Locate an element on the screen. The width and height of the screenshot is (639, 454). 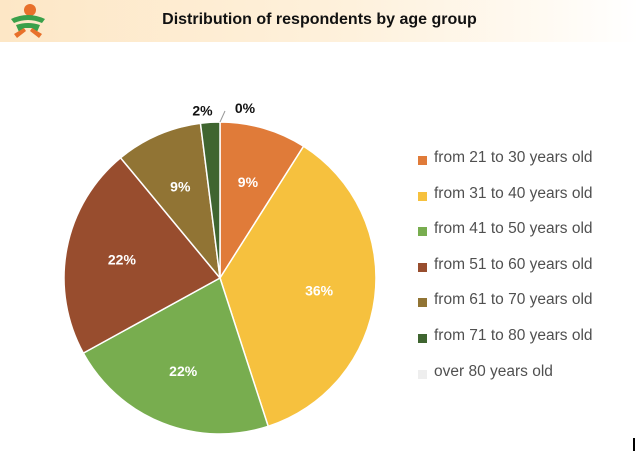
slice-label: 0% is located at coordinates (245, 108).